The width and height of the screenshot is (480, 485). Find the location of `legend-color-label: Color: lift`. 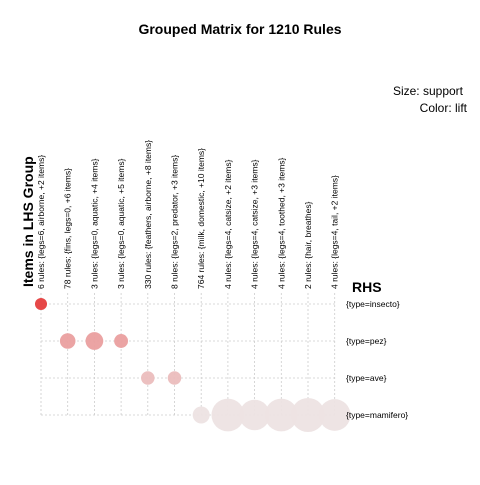

legend-color-label: Color: lift is located at coordinates (444, 108).